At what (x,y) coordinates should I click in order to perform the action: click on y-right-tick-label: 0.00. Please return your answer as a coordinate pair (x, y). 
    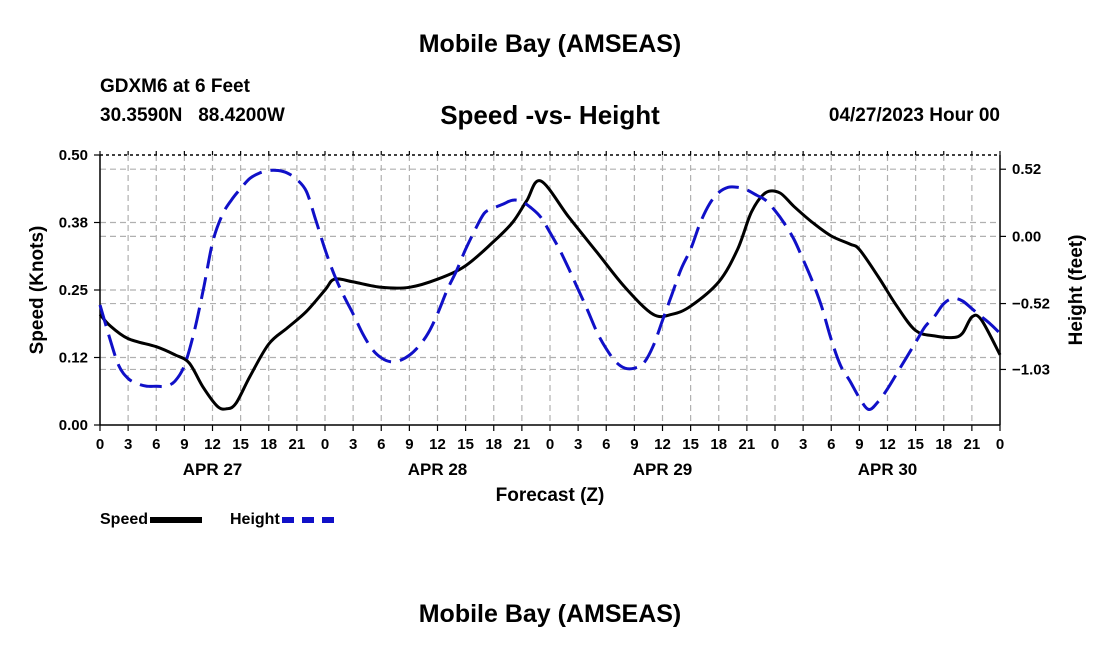
    Looking at the image, I should click on (1026, 236).